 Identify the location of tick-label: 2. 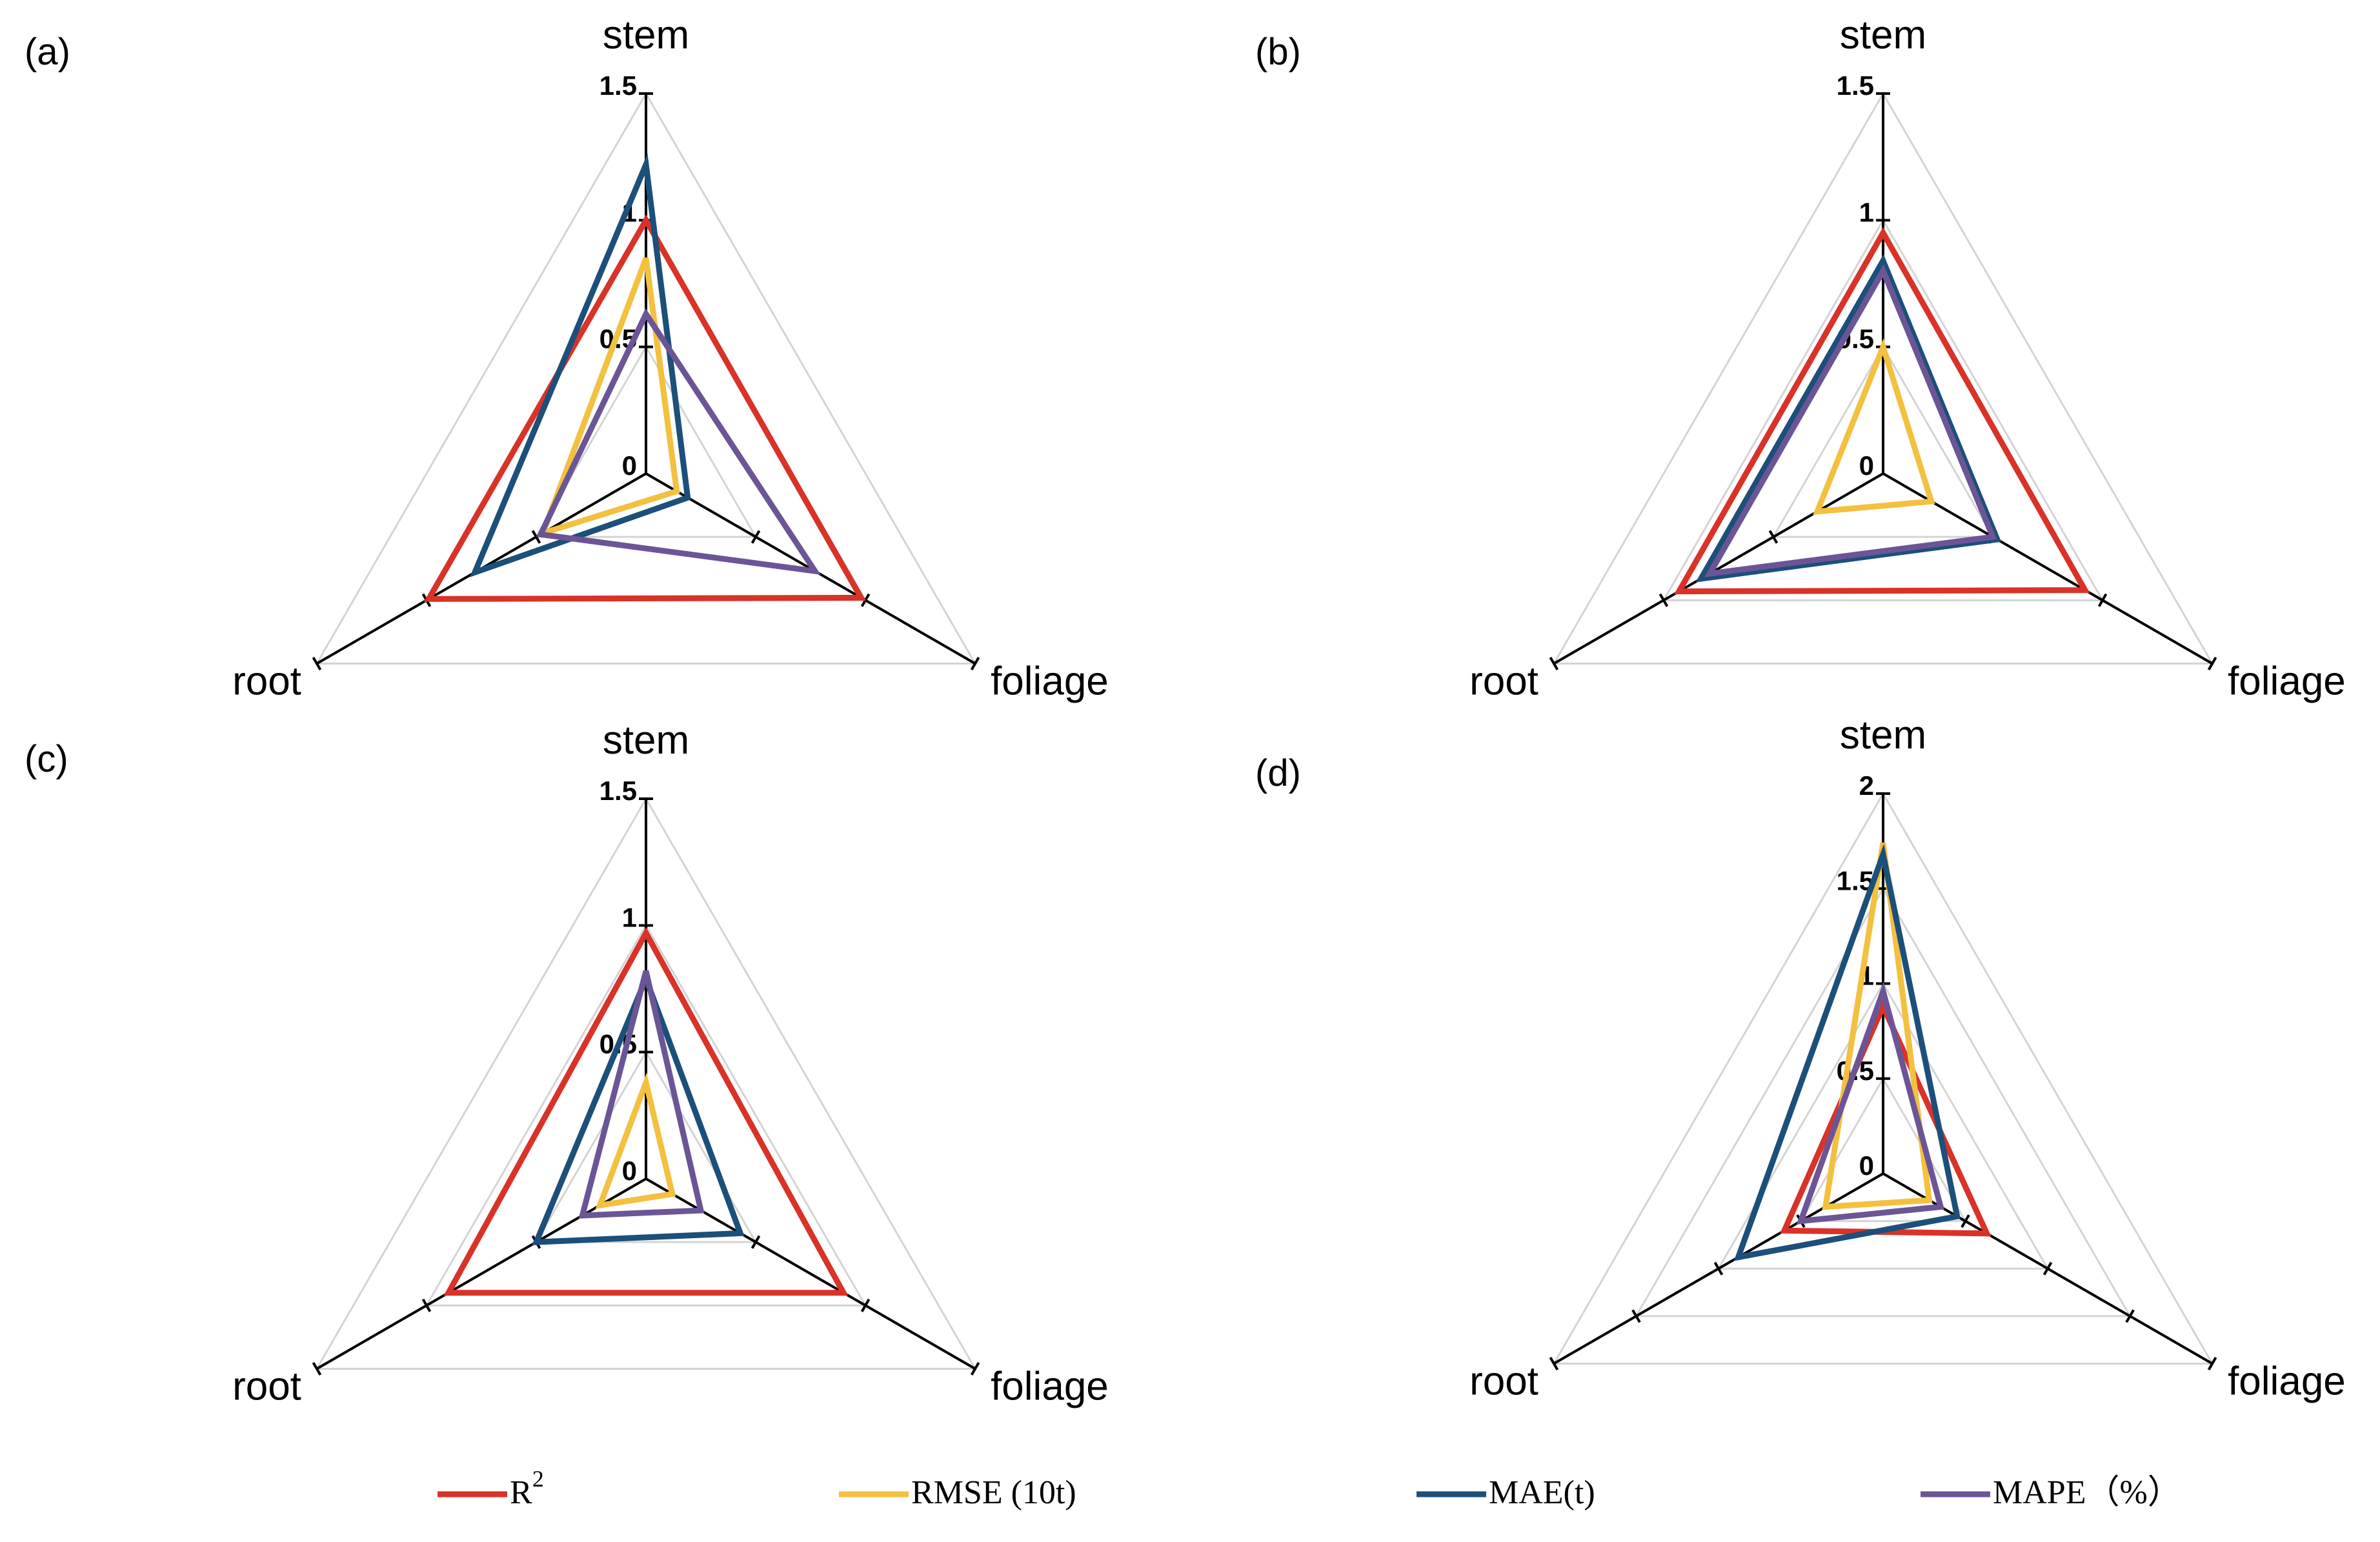
(1866, 786).